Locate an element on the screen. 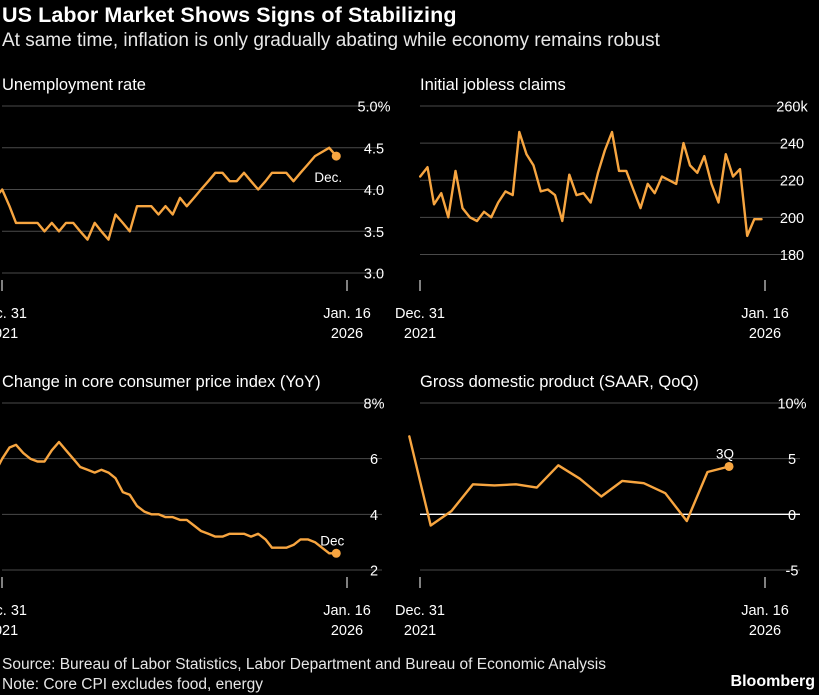  y-tick-label: 3.0 is located at coordinates (374, 275).